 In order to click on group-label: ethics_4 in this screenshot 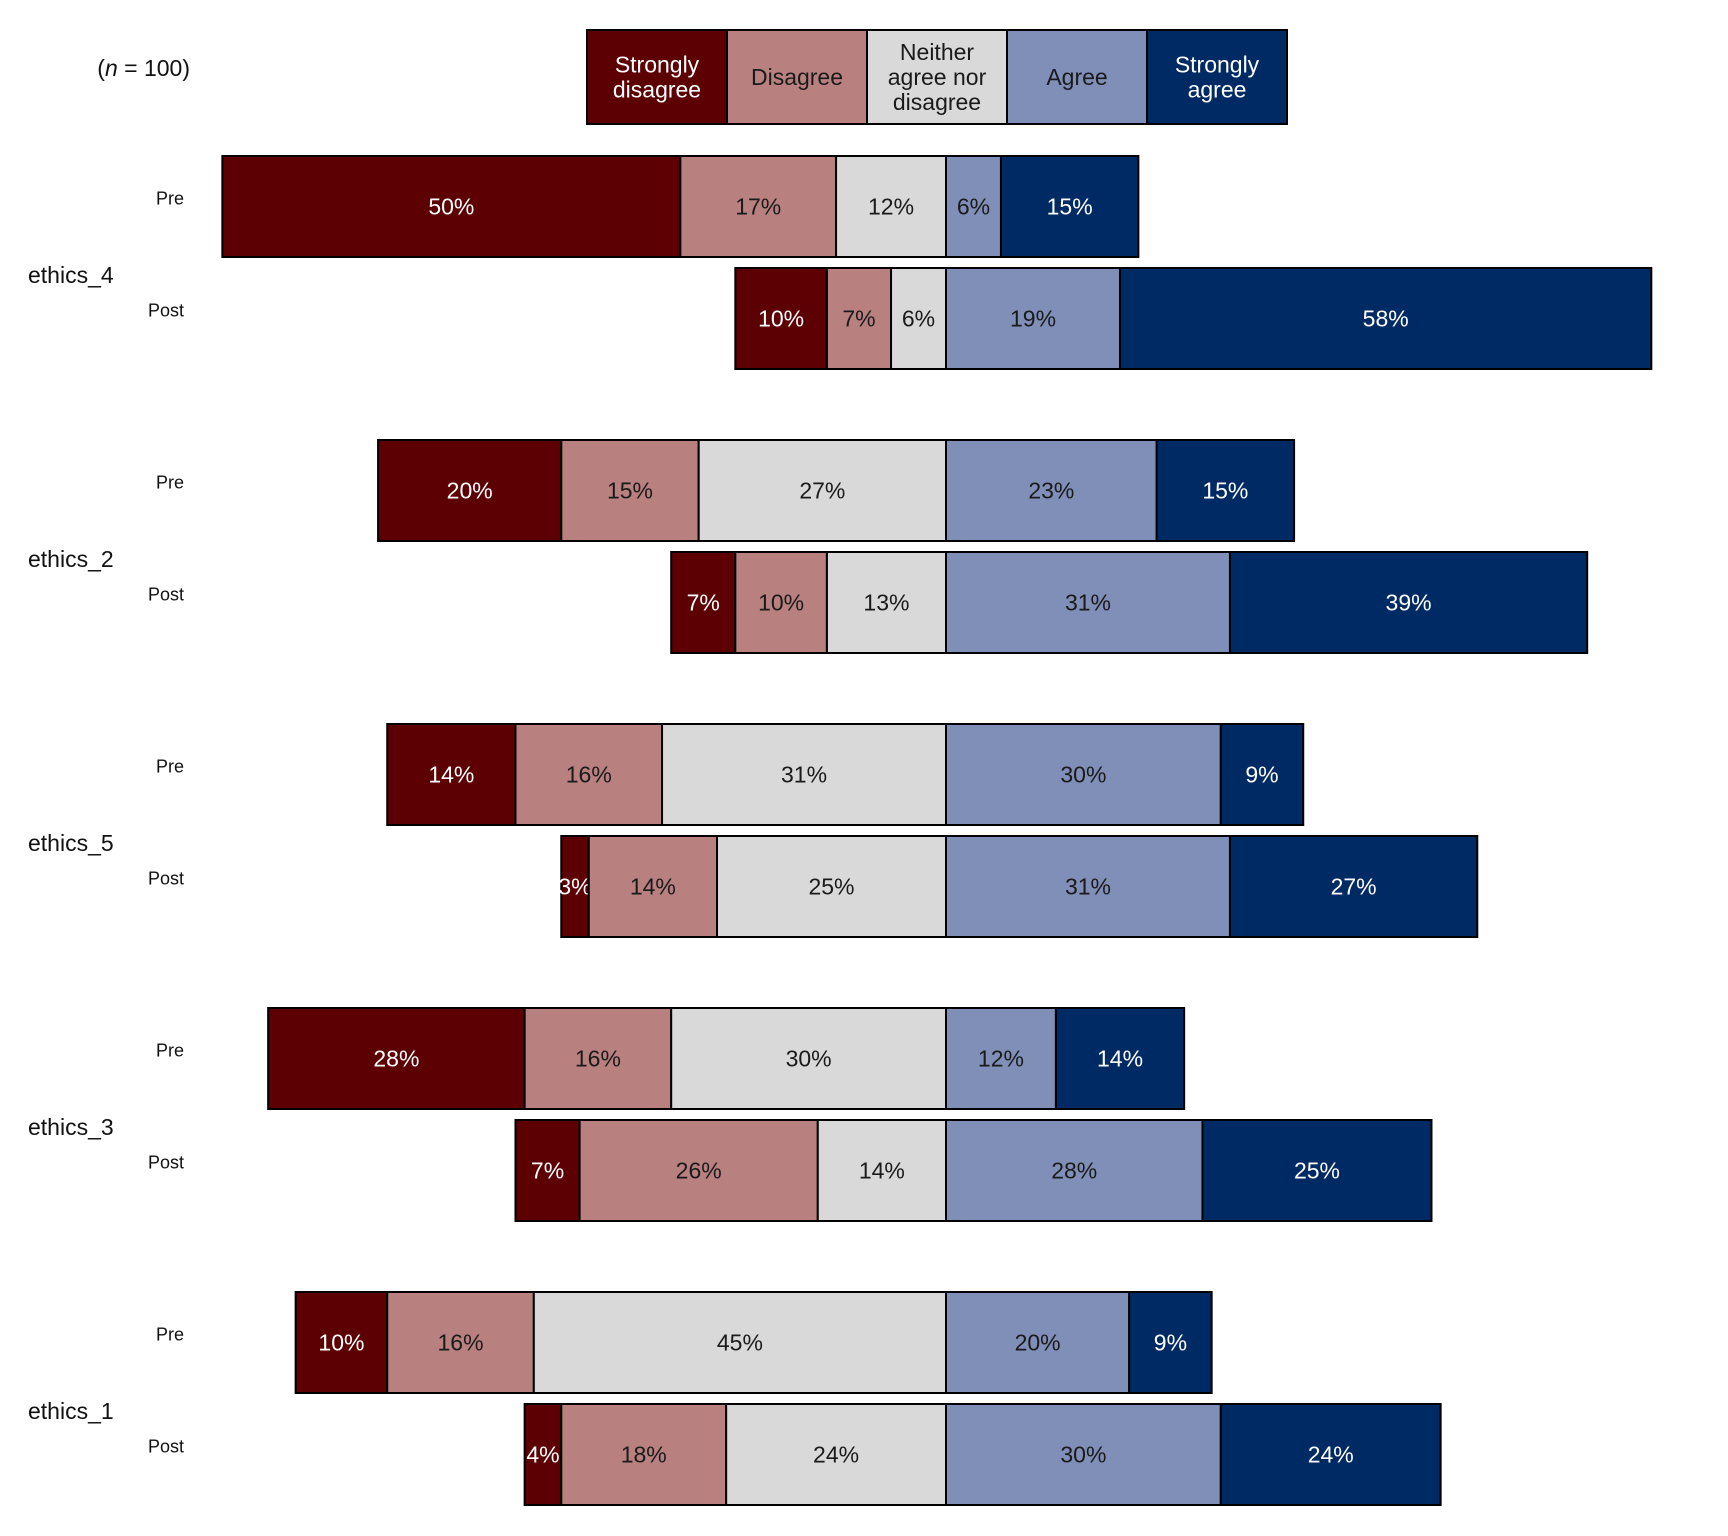, I will do `click(71, 275)`.